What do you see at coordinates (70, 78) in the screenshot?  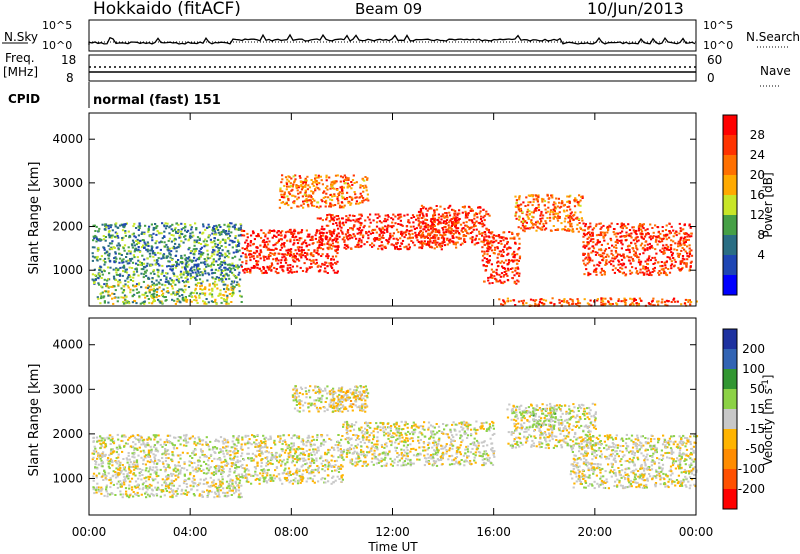 I see `freq-tick-bottom: 8` at bounding box center [70, 78].